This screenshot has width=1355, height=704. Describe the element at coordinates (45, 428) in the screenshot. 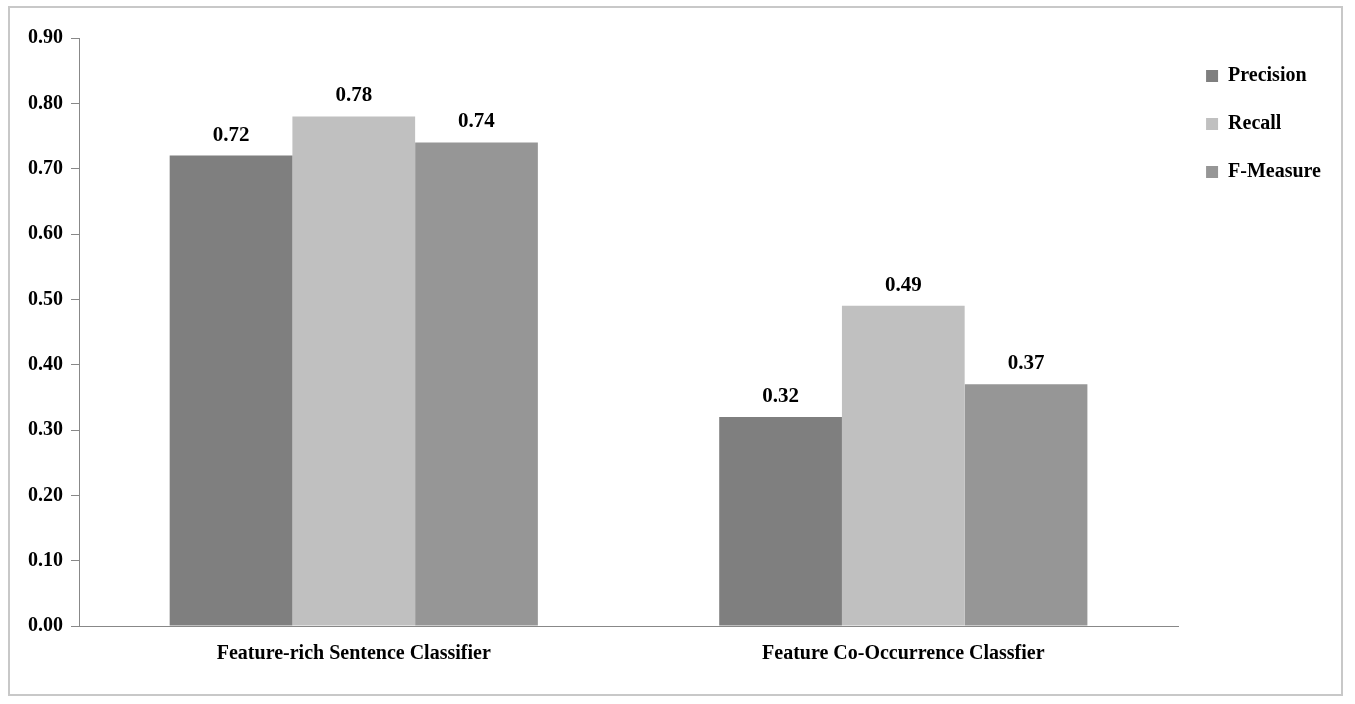

I see `y-tick-label: 0.30` at that location.